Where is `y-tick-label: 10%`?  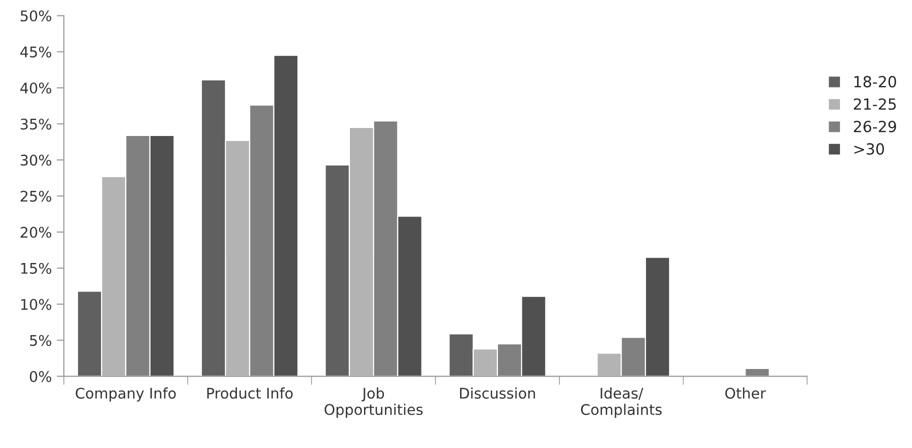
y-tick-label: 10% is located at coordinates (36, 304).